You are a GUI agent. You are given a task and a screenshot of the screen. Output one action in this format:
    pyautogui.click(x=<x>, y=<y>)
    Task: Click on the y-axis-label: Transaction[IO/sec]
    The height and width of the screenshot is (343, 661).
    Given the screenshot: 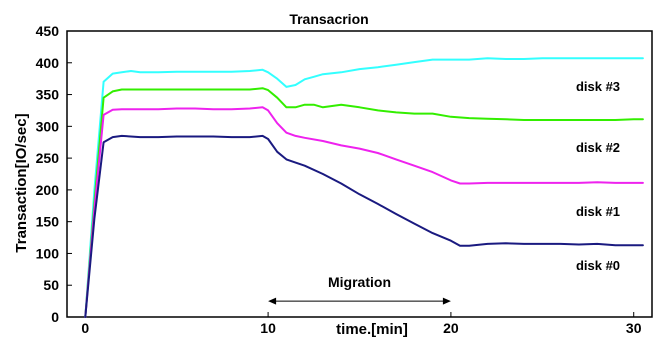 What is the action you would take?
    pyautogui.click(x=21, y=182)
    